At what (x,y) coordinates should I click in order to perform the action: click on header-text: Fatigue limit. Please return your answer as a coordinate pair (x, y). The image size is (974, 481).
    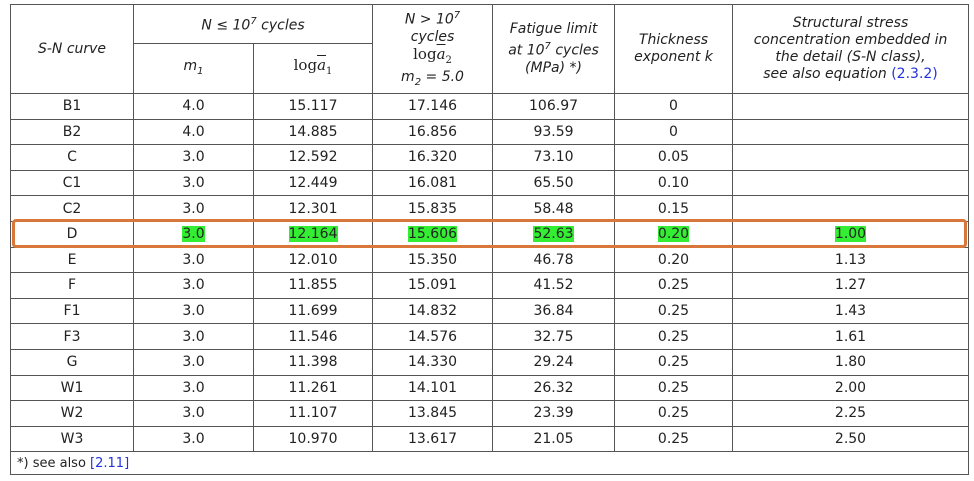
    Looking at the image, I should click on (553, 29).